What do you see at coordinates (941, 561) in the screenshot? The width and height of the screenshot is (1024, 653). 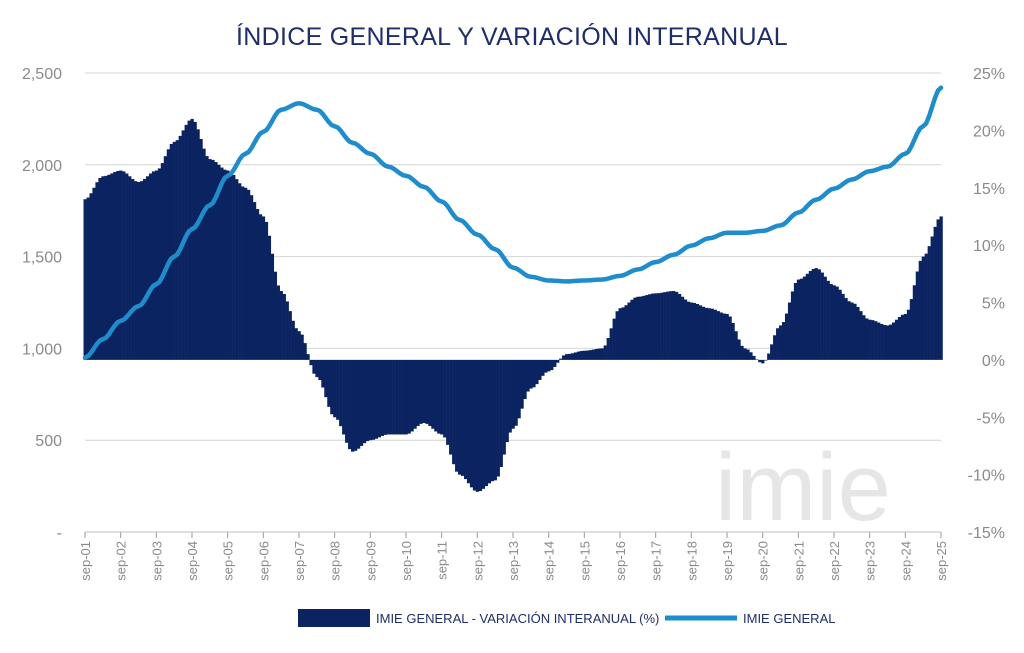 I see `x-tick-label: sep-25` at bounding box center [941, 561].